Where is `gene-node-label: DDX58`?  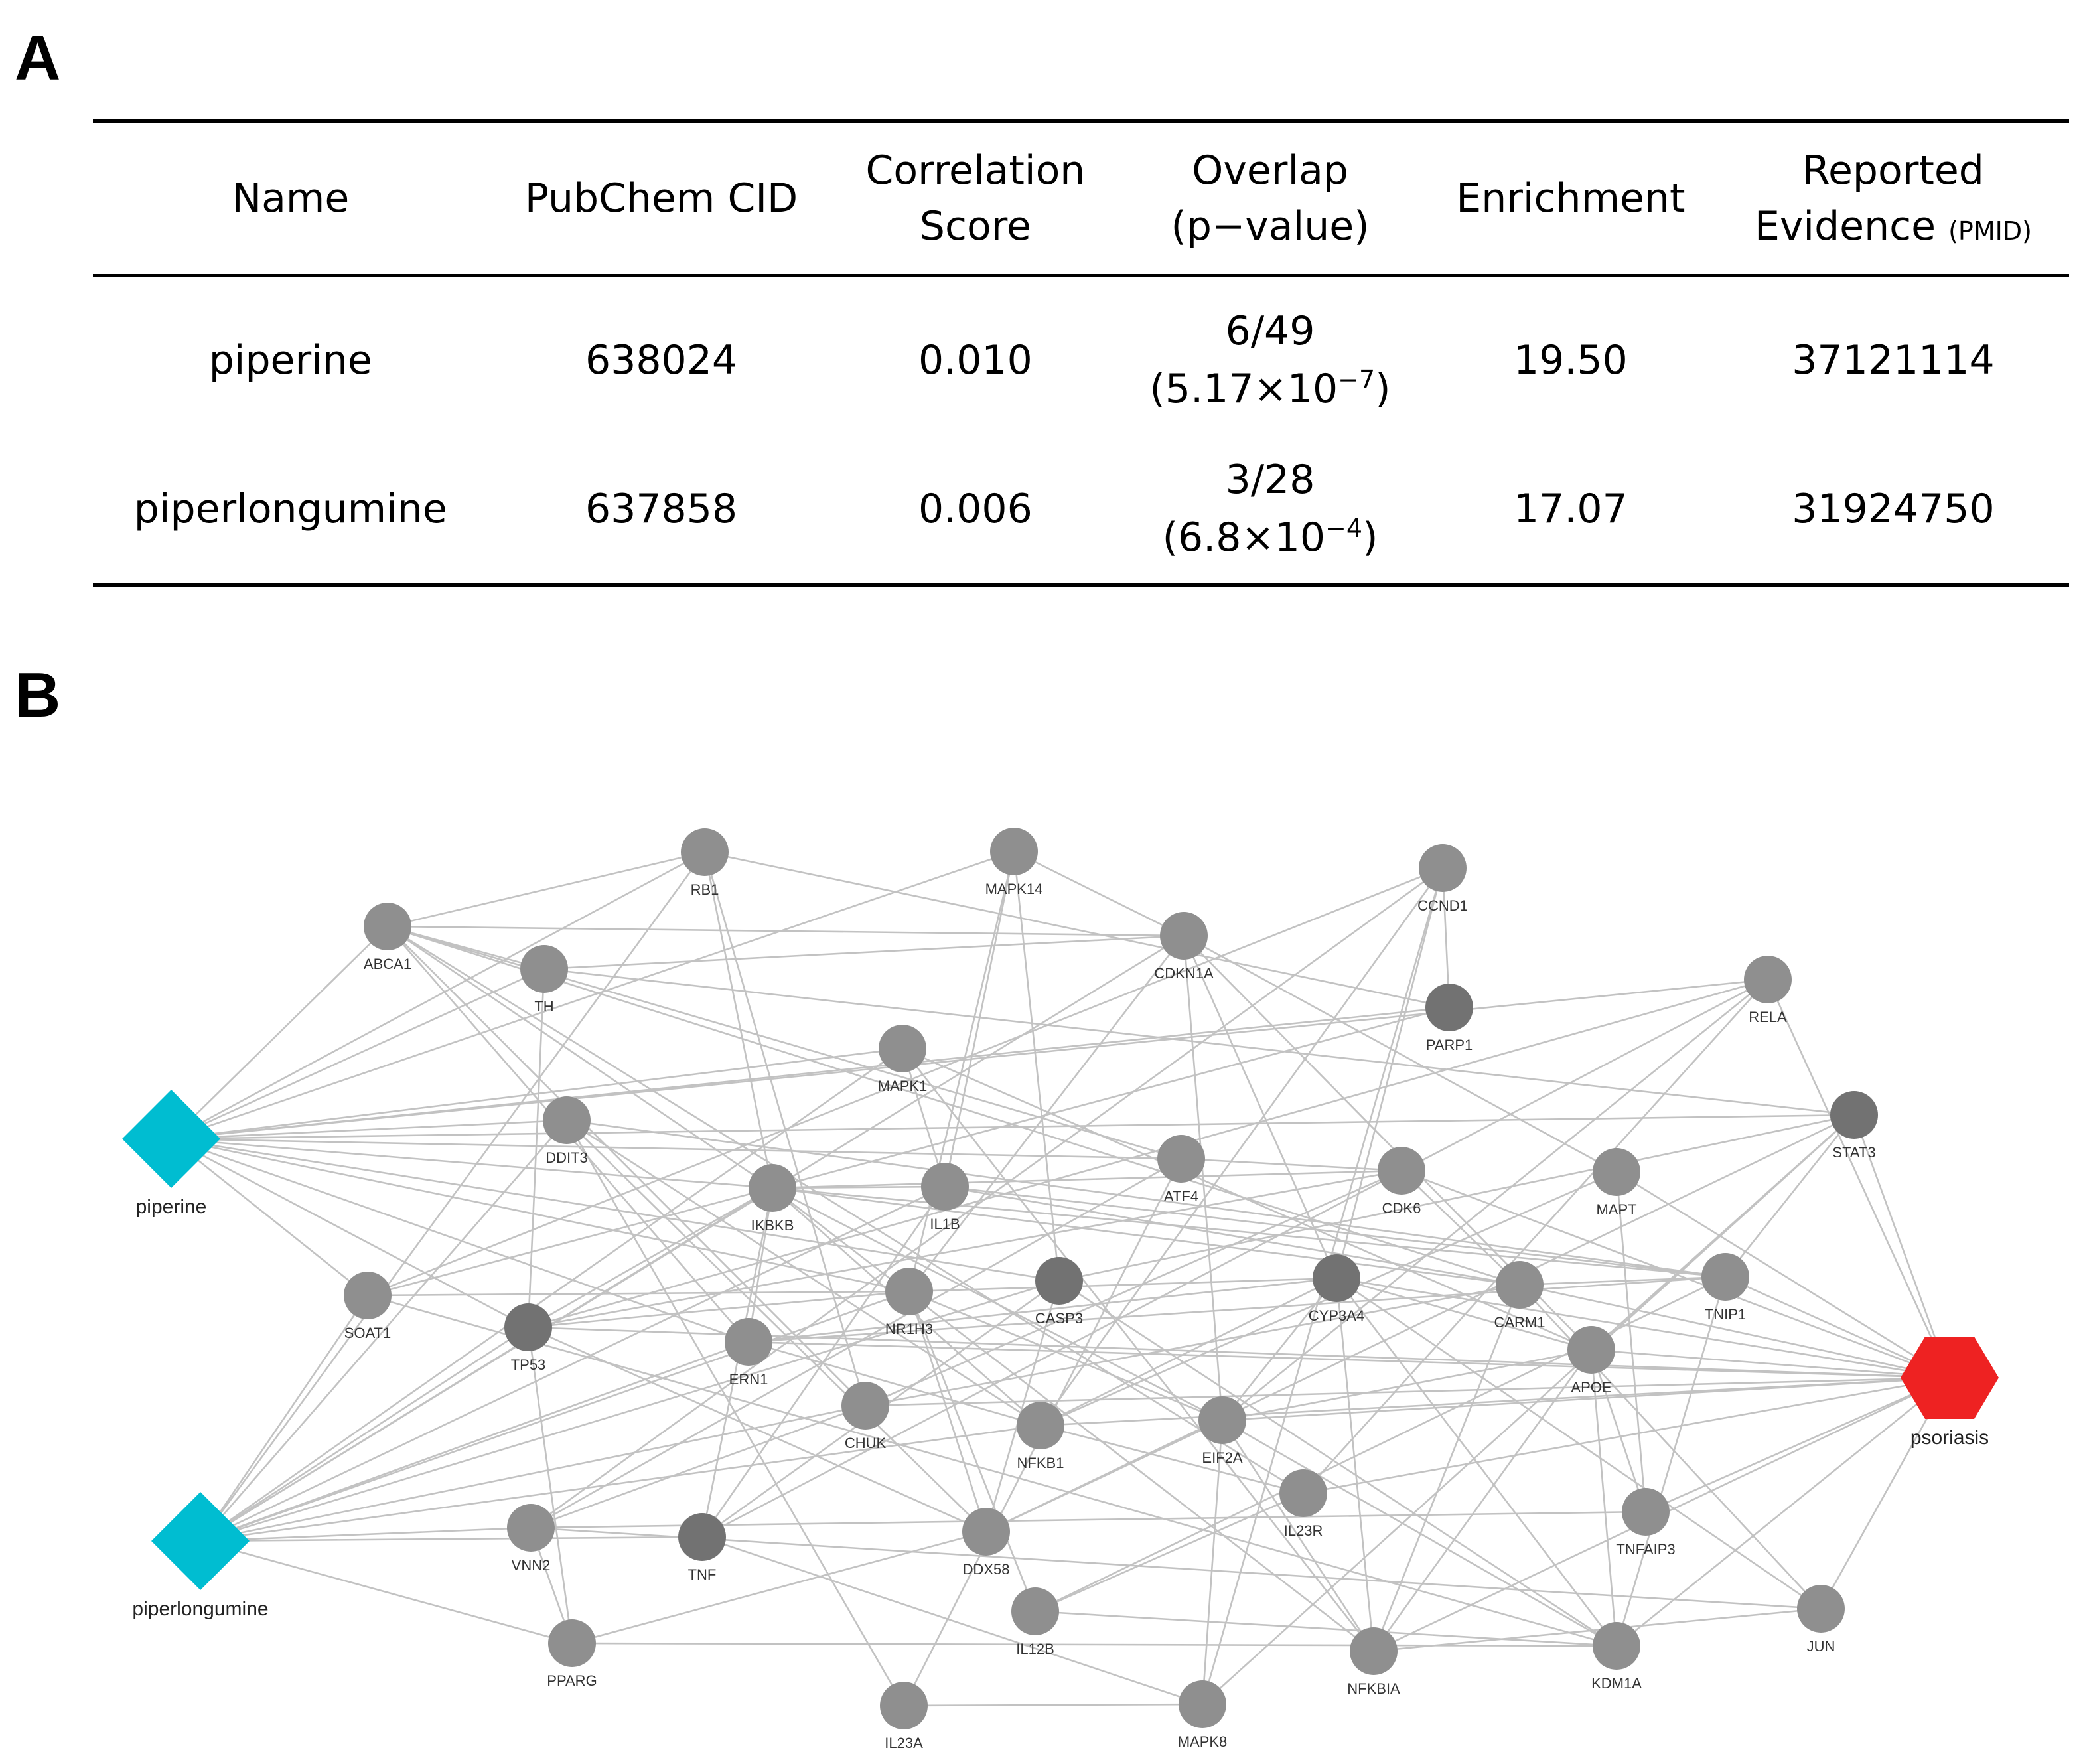
gene-node-label: DDX58 is located at coordinates (986, 1569).